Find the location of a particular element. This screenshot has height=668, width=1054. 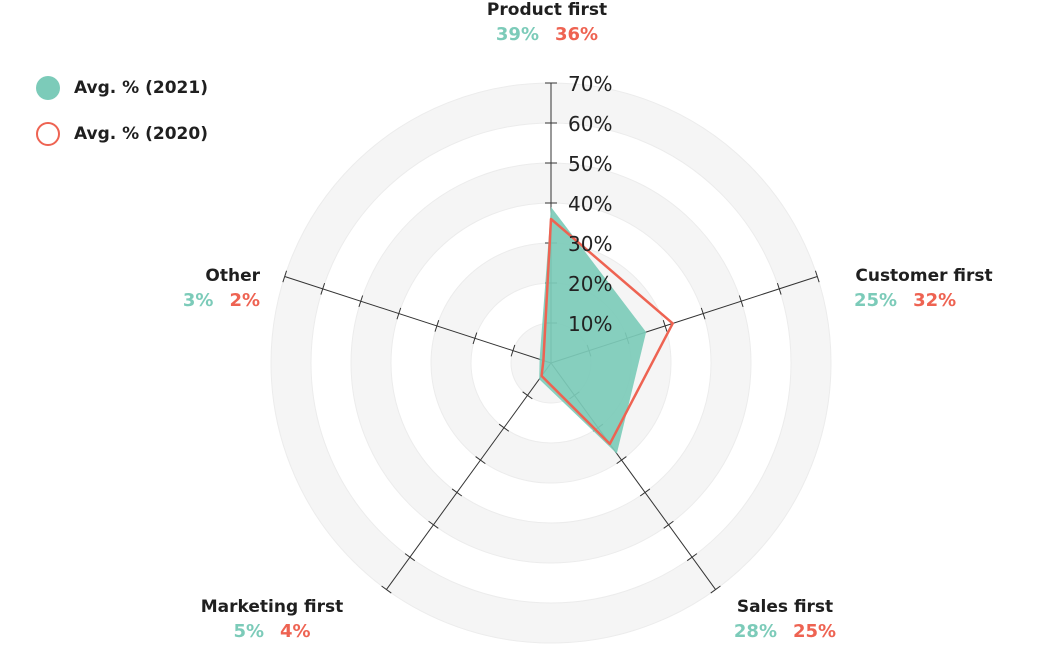

legend-item-2020: Avg. % (2020) is located at coordinates (122, 134).